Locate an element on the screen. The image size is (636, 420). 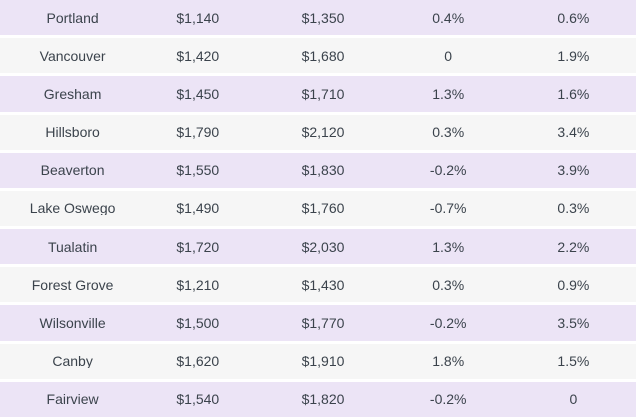
cell-city: Fairview is located at coordinates (72, 399).